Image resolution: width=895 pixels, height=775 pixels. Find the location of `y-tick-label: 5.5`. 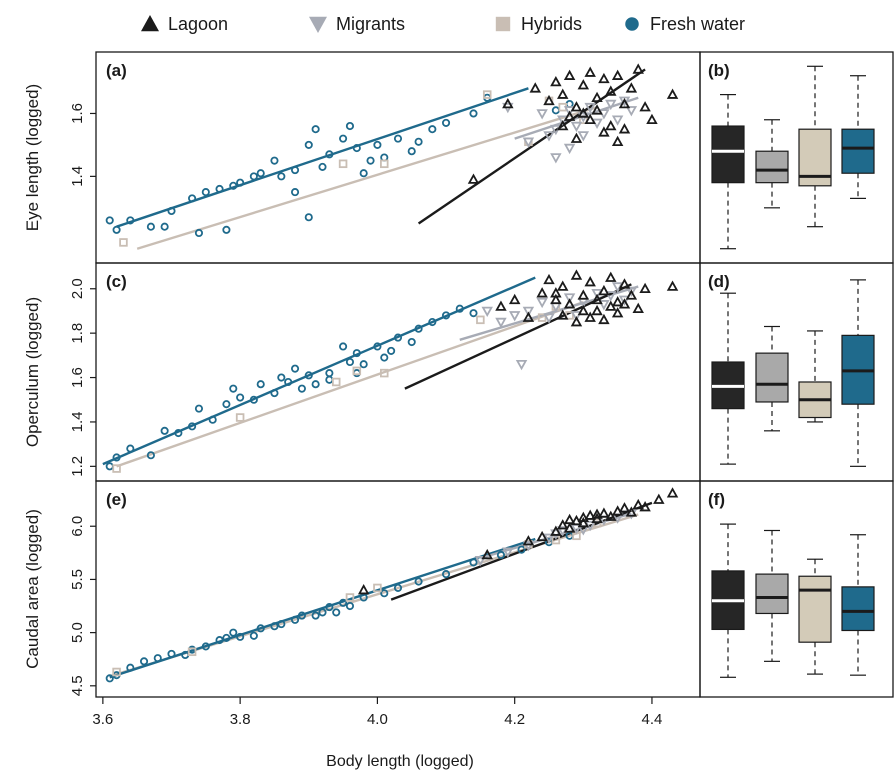

y-tick-label: 5.5 is located at coordinates (77, 579).